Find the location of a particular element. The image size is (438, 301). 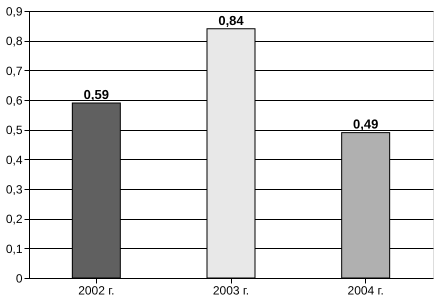

x-tick-label: 2004 г. is located at coordinates (366, 291).